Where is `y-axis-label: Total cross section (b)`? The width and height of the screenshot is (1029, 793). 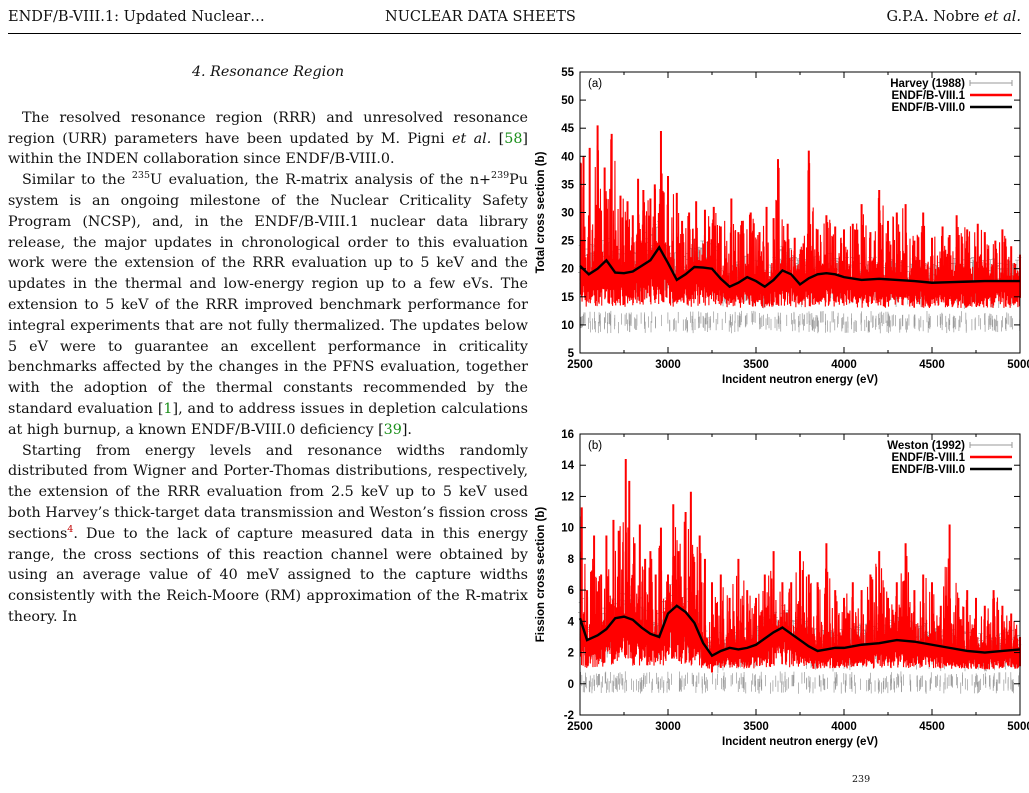
y-axis-label: Total cross section (b) is located at coordinates (541, 212).